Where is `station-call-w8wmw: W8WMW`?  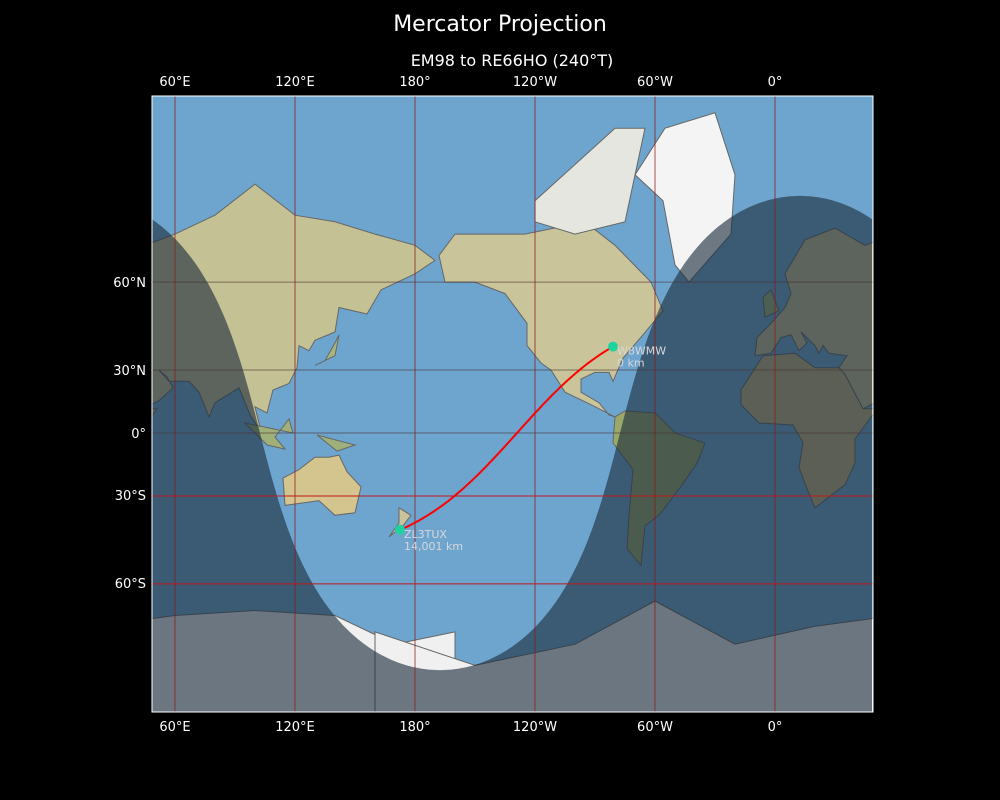 station-call-w8wmw: W8WMW is located at coordinates (641, 351).